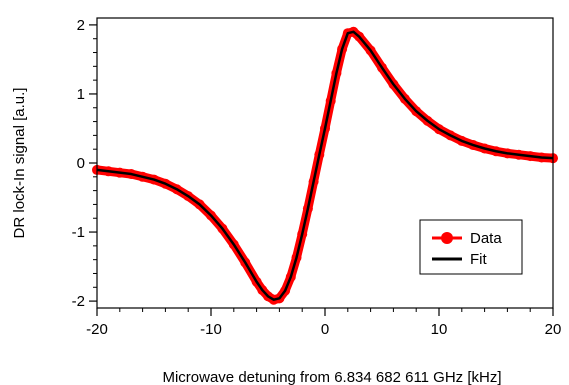  Describe the element at coordinates (78, 301) in the screenshot. I see `y-tick-label: -2` at that location.